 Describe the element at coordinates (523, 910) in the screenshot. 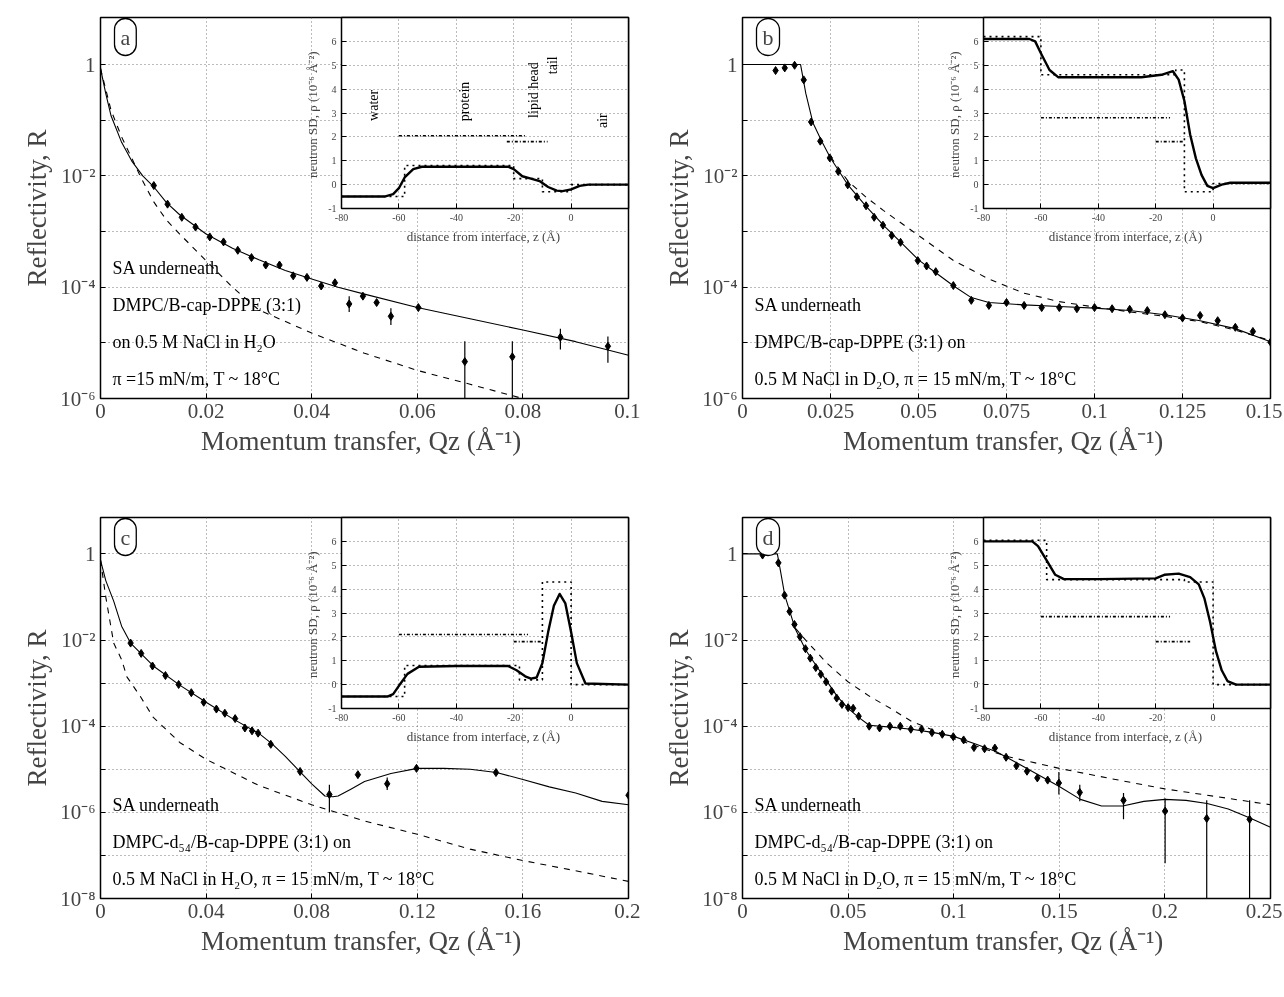

I see `x-tick-label: 0.16` at that location.